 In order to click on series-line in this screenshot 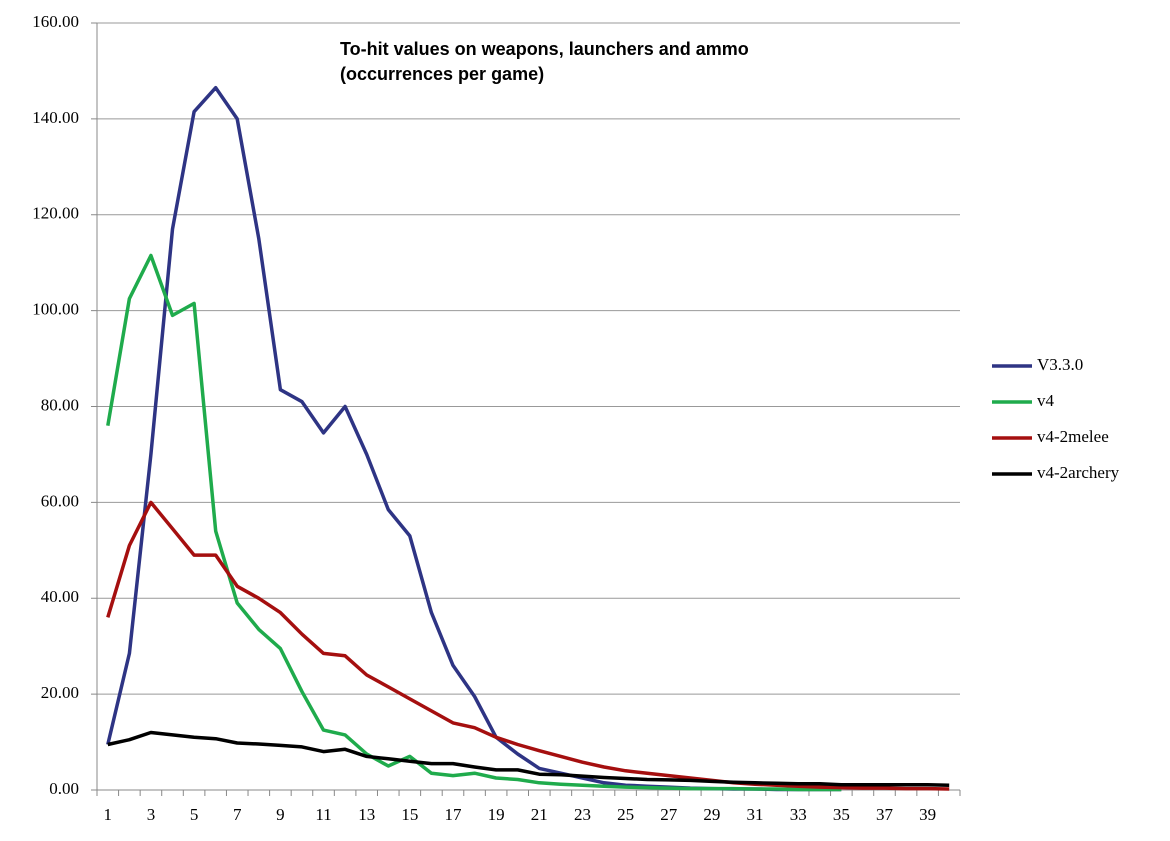, I will do `click(528, 758)`.